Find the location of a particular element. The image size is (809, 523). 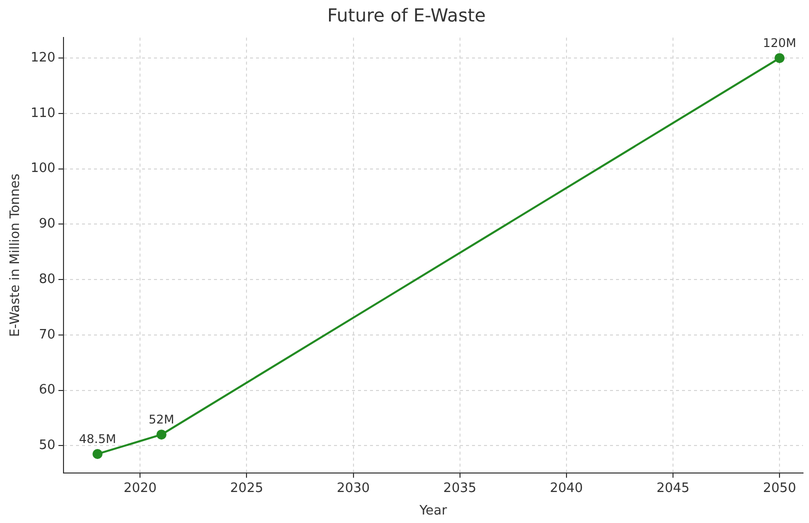

y-tick-label: 120 is located at coordinates (43, 58).